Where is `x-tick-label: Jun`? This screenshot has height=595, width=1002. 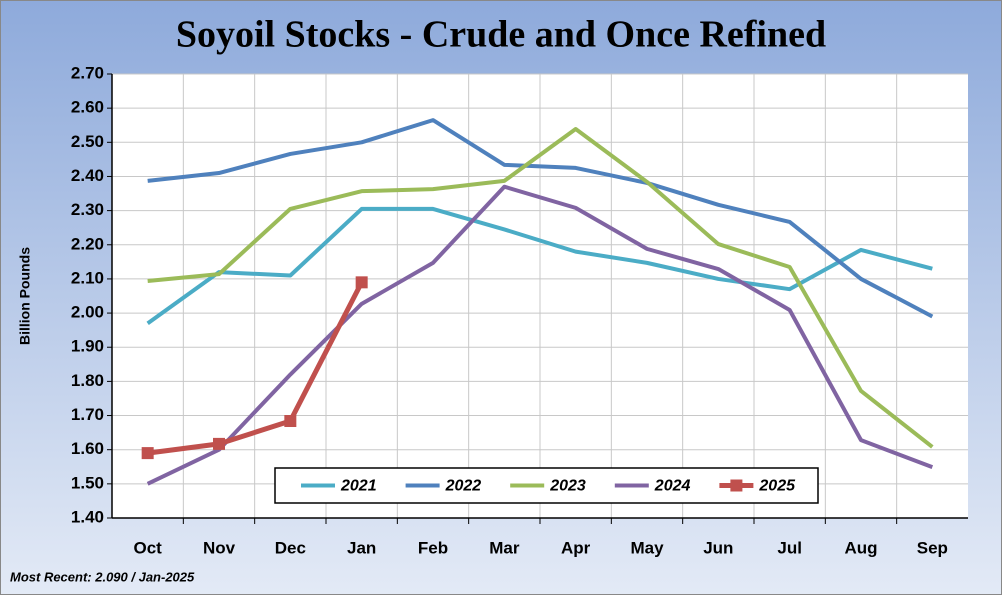
x-tick-label: Jun is located at coordinates (718, 547).